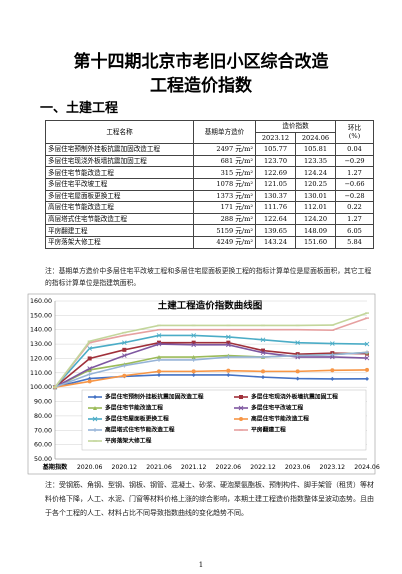  Describe the element at coordinates (354, 242) in the screenshot. I see `table-cell: 5.84` at that location.